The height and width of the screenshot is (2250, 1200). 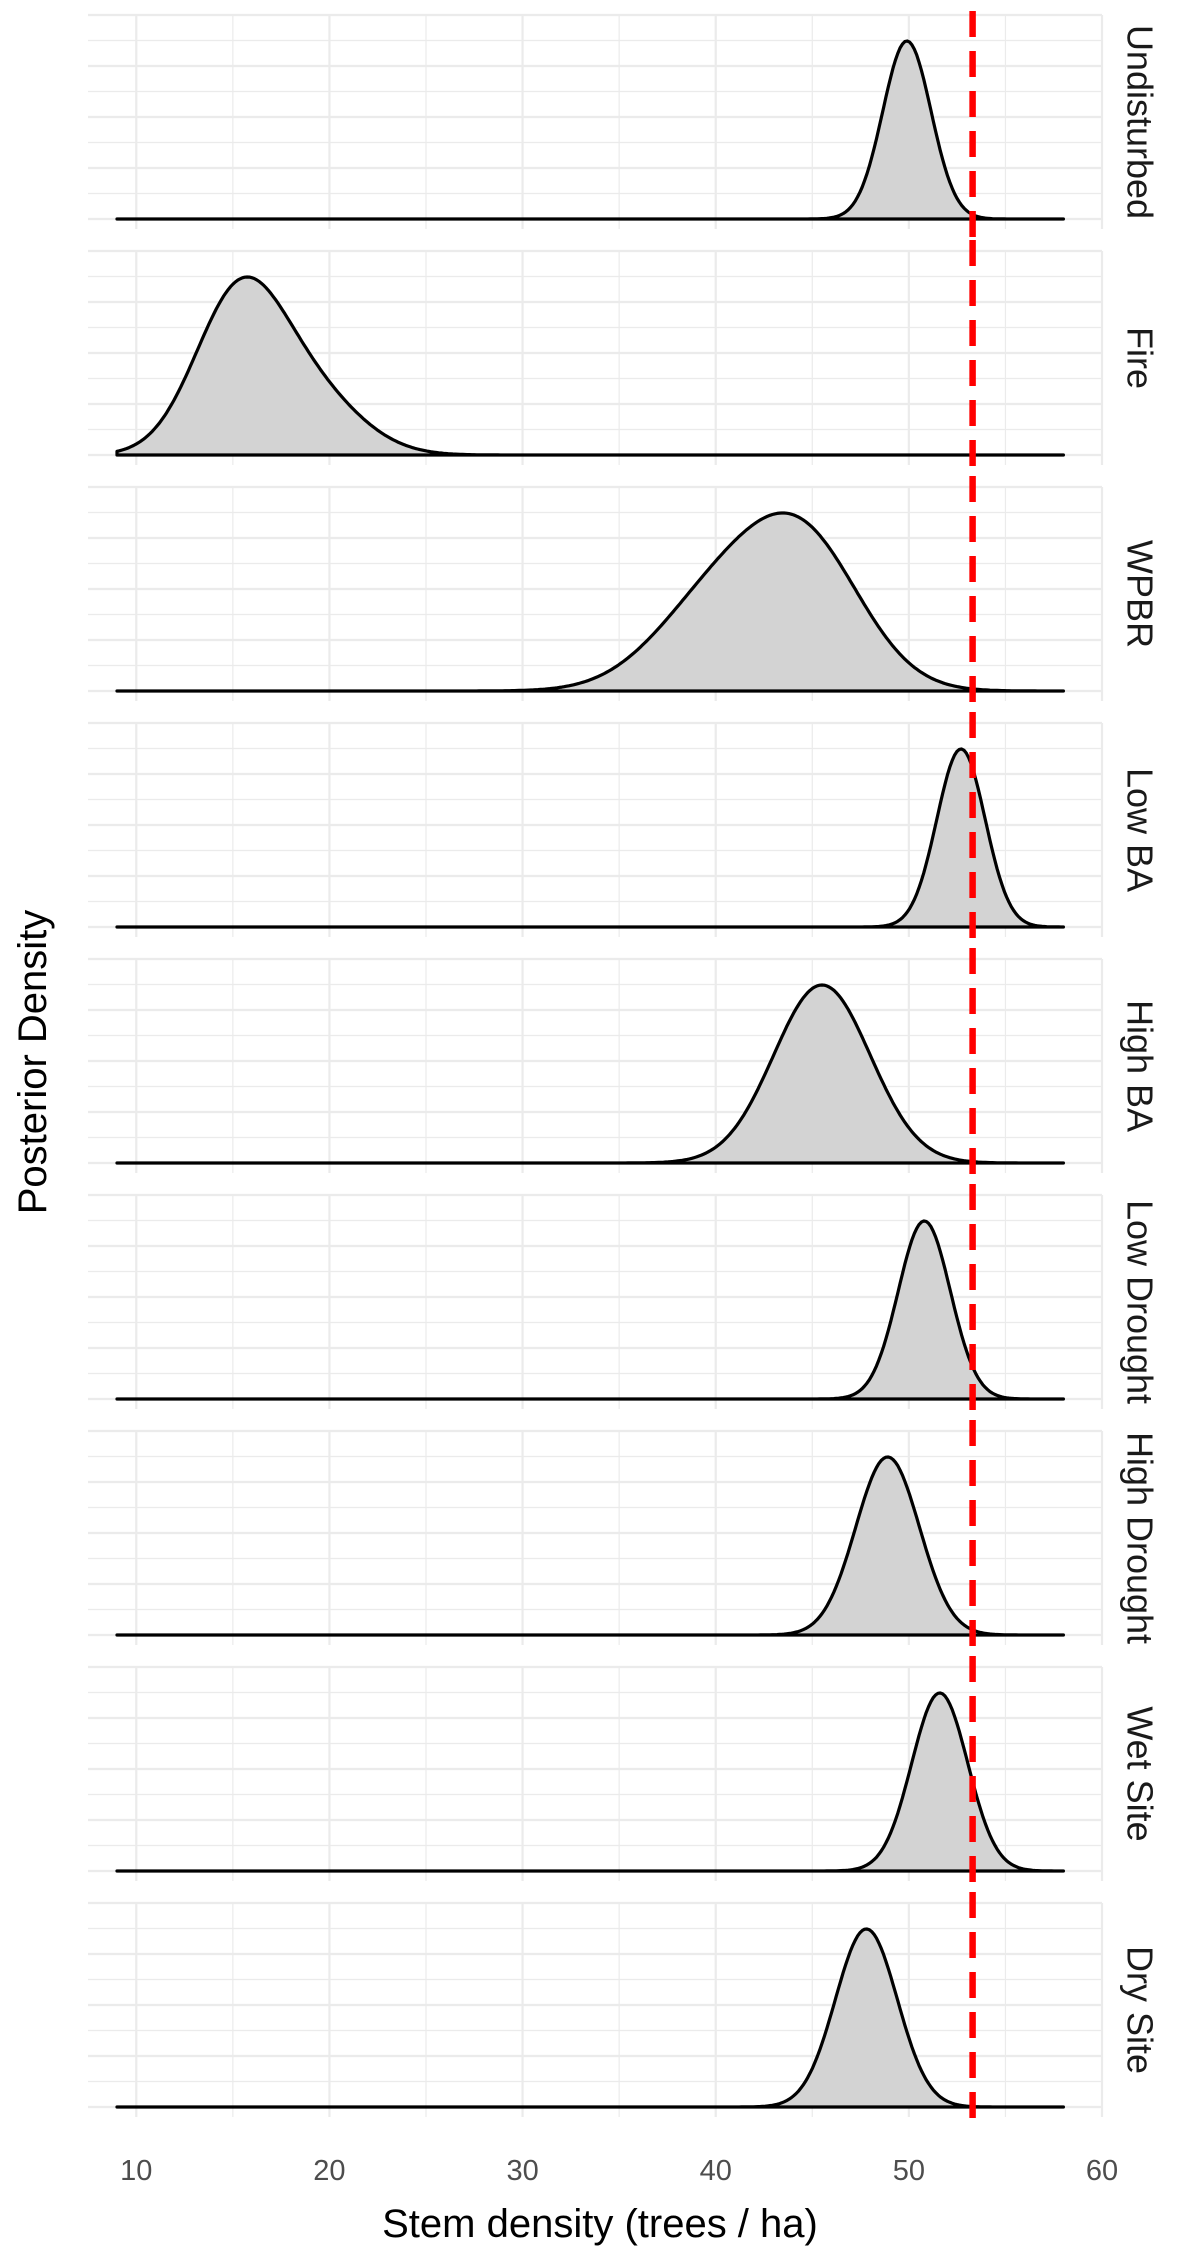 I want to click on density-curve-dry-site, so click(x=590, y=2018).